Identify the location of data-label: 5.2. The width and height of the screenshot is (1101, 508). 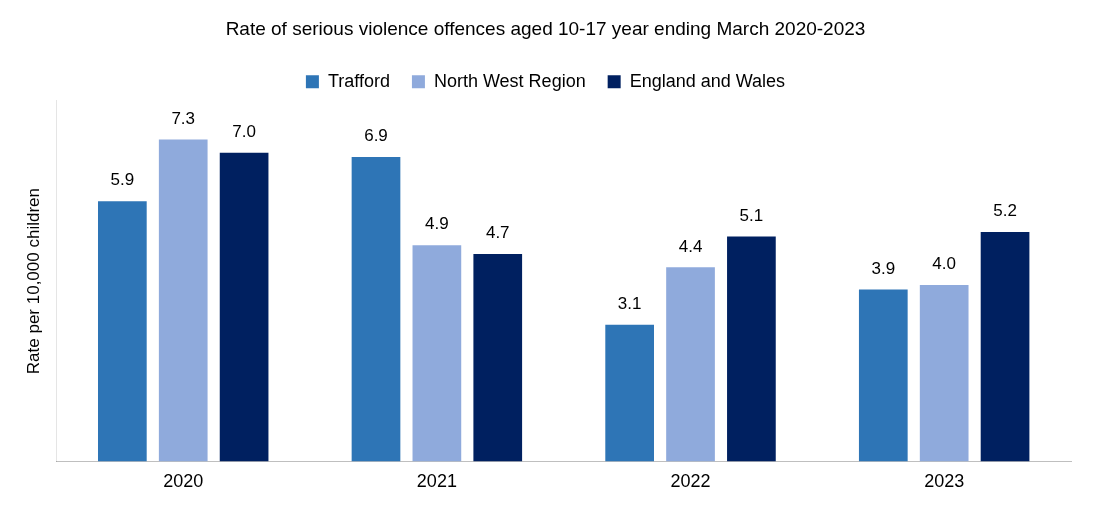
(1005, 211).